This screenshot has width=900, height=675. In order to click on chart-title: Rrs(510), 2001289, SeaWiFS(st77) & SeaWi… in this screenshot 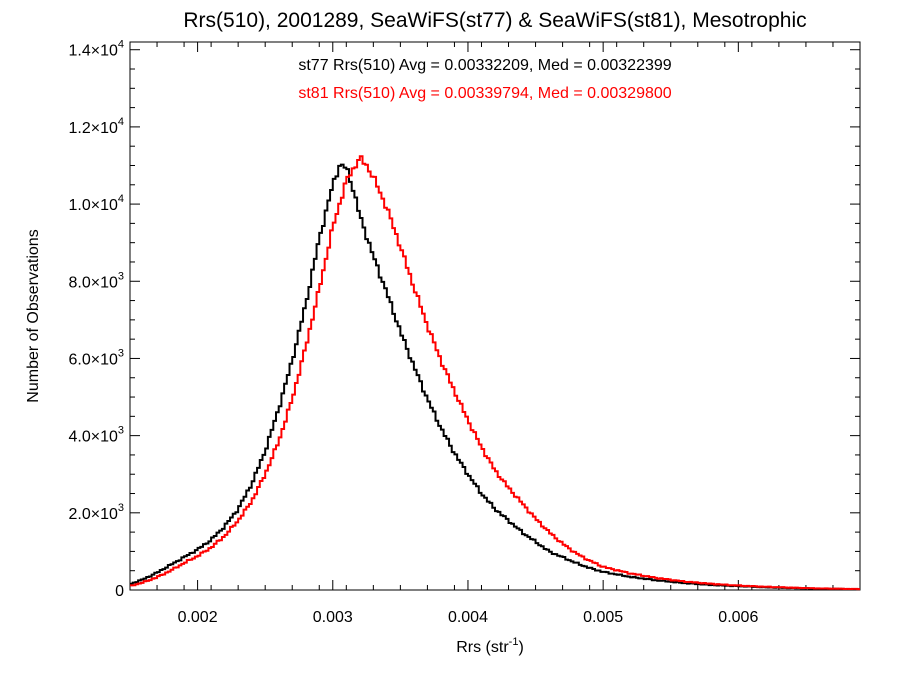, I will do `click(494, 20)`.